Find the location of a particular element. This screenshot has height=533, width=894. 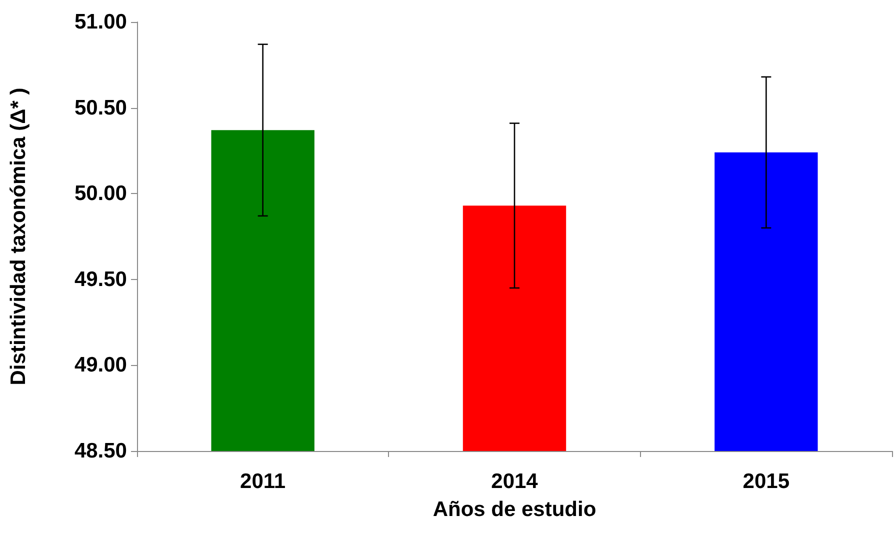

y-tick-label: 48.50 is located at coordinates (100, 451).